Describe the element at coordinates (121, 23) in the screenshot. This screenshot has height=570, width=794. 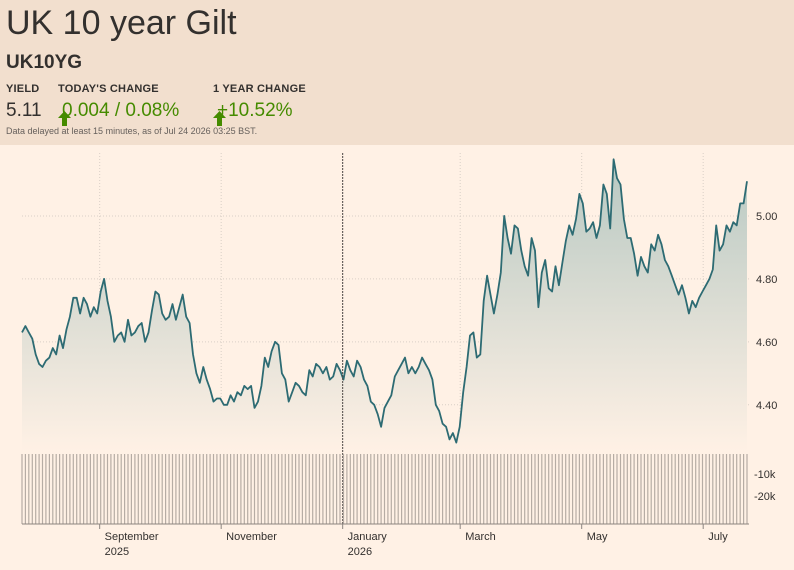
I see `page-title: UK 10 year Gilt` at that location.